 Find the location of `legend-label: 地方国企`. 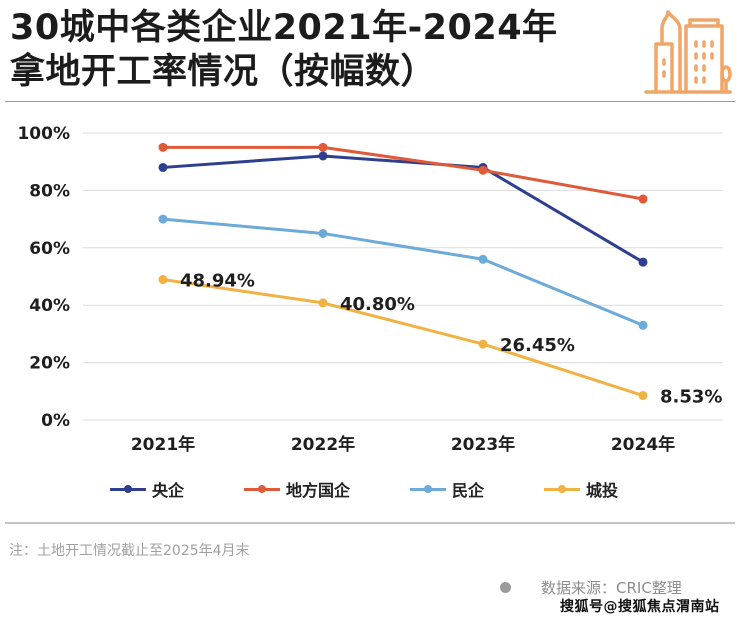

legend-label: 地方国企 is located at coordinates (318, 490).